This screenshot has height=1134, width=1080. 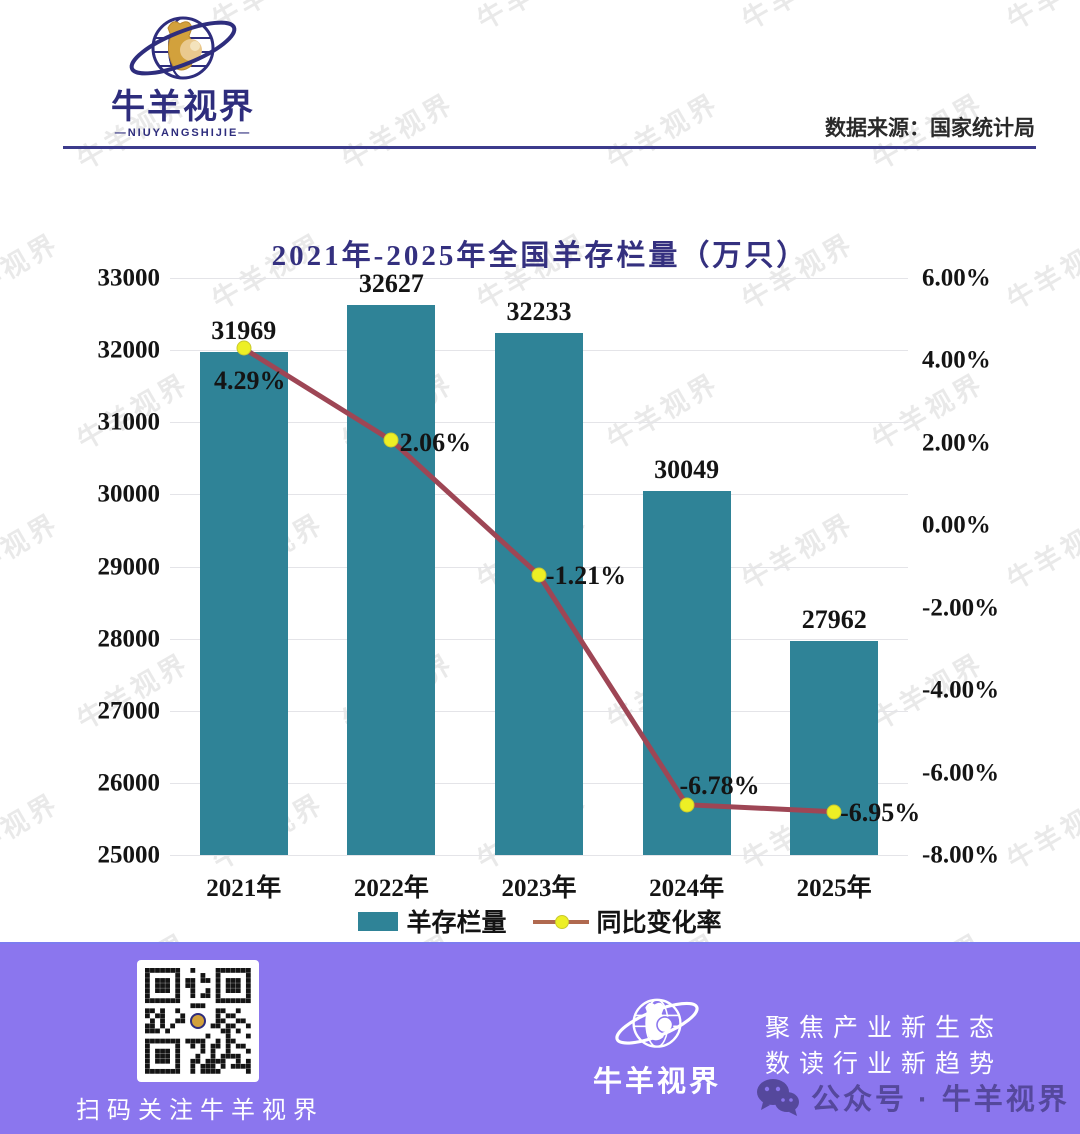 What do you see at coordinates (378, 921) in the screenshot?
I see `bar-series-swatch` at bounding box center [378, 921].